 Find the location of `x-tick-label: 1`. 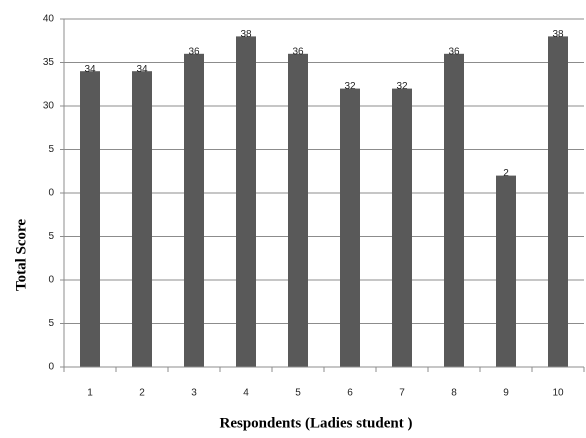

x-tick-label: 1 is located at coordinates (90, 393).